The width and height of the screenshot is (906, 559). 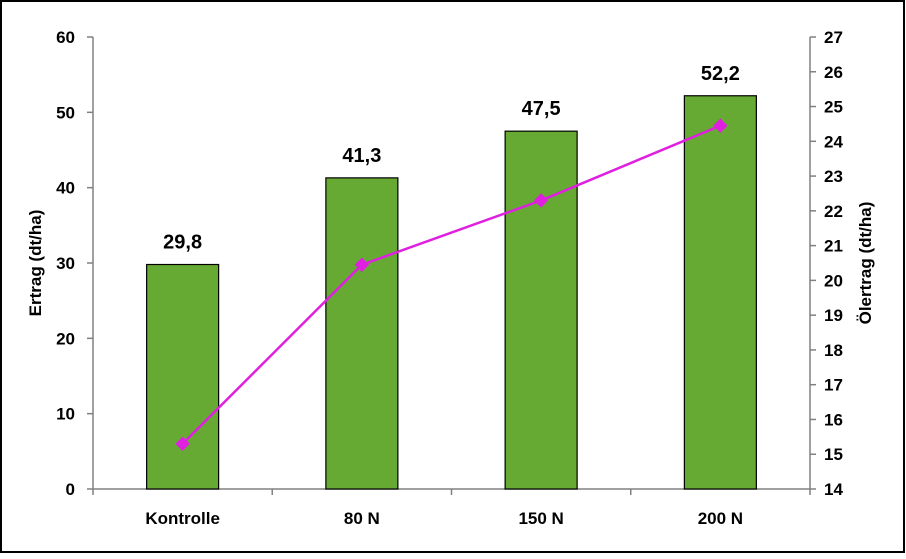 What do you see at coordinates (182, 243) in the screenshot?
I see `bar-value-label: 29,8` at bounding box center [182, 243].